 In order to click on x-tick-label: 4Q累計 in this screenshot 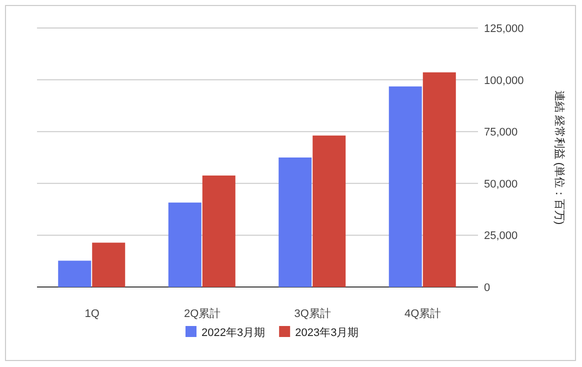, I will do `click(423, 313)`.